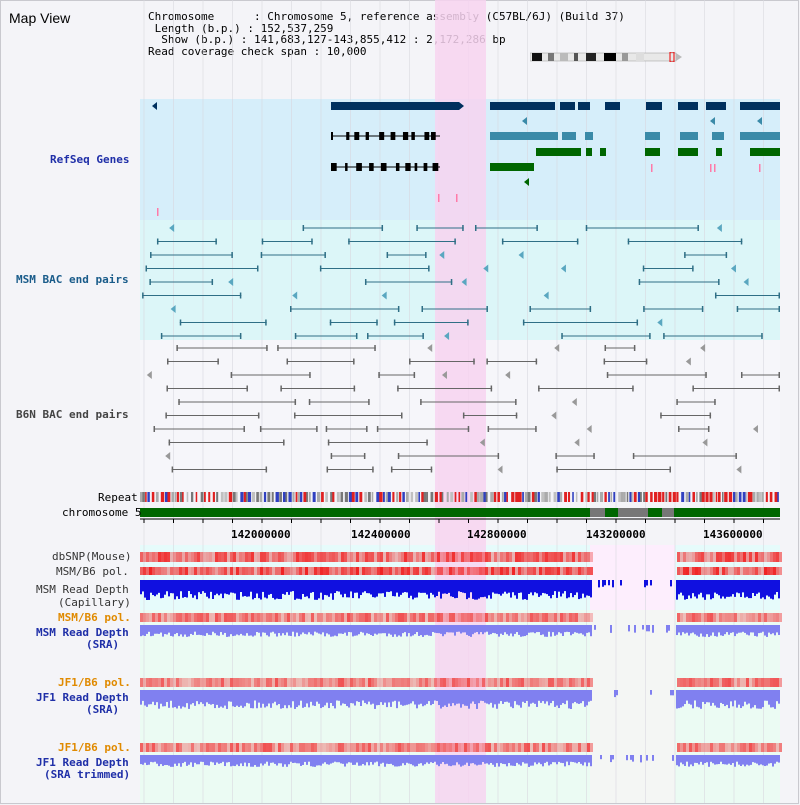 Image resolution: width=800 pixels, height=805 pixels. I want to click on track-label-msm-depth-sra: MSM Read Depth, so click(82, 632).